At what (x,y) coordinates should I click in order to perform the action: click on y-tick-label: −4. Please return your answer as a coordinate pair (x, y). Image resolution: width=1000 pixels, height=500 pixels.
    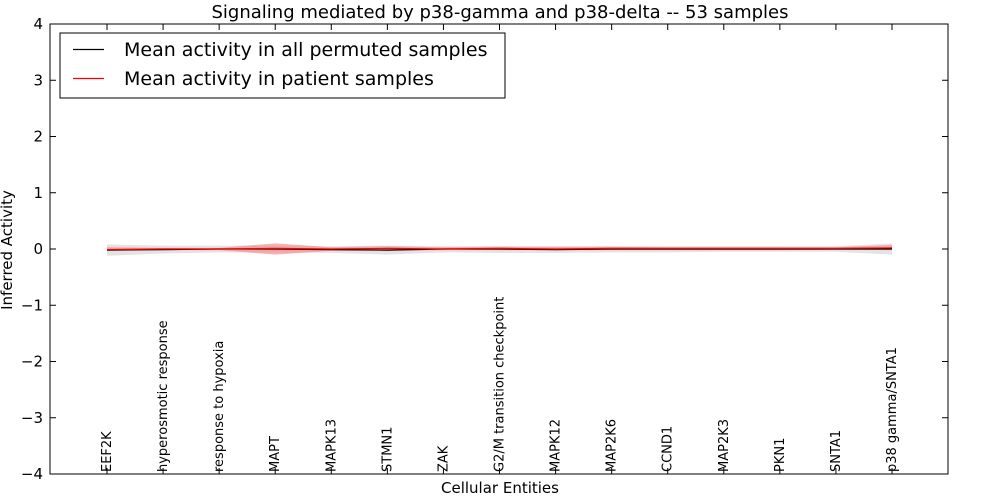
    Looking at the image, I should click on (32, 474).